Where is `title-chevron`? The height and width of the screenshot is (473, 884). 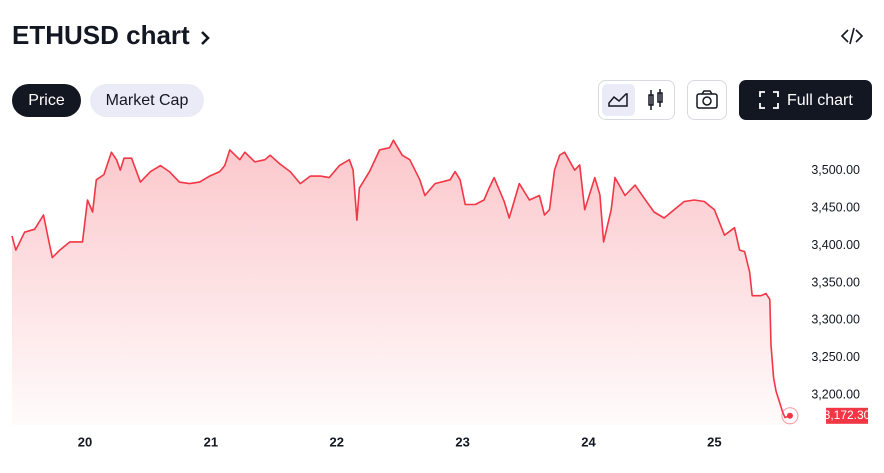 title-chevron is located at coordinates (205, 38).